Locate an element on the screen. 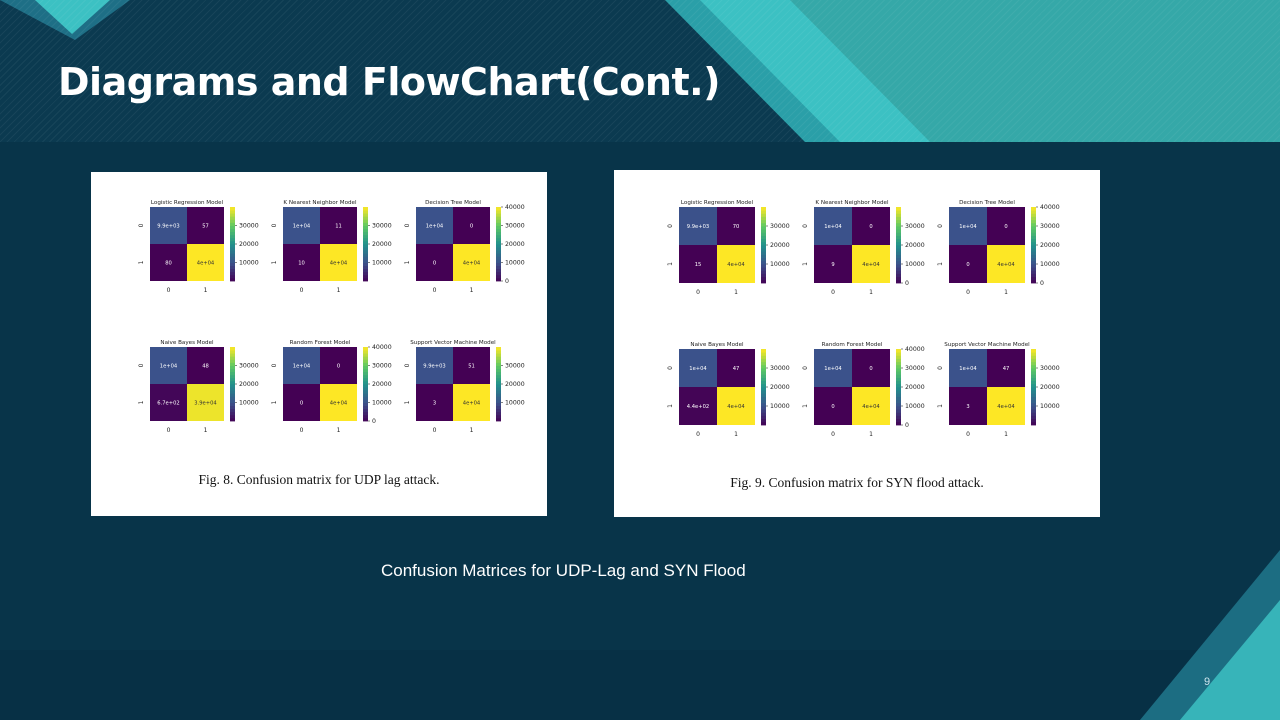 The width and height of the screenshot is (1280, 720). heatmap-cell-label: 9.9e+03 is located at coordinates (168, 227).